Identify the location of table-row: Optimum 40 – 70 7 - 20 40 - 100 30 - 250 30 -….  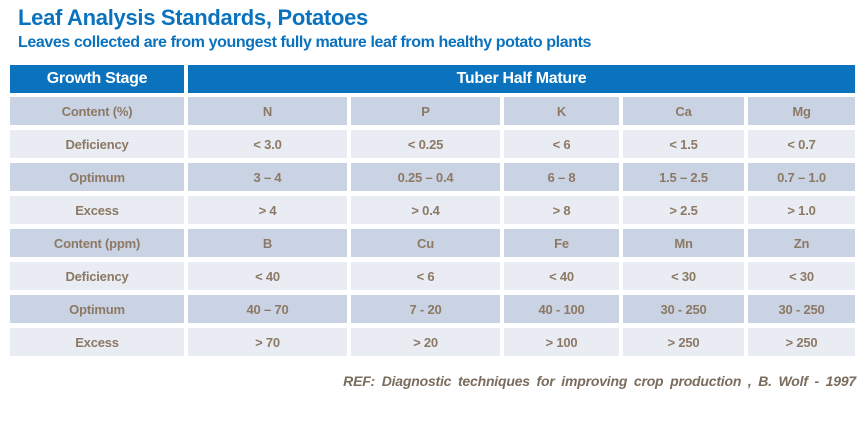
(433, 309).